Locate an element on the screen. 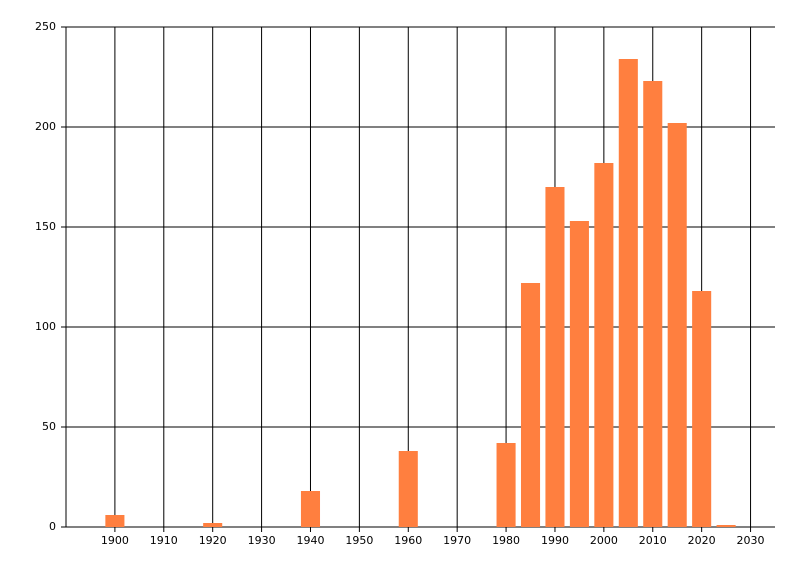 This screenshot has height=576, width=800. x-tick-label: 1950 is located at coordinates (359, 540).